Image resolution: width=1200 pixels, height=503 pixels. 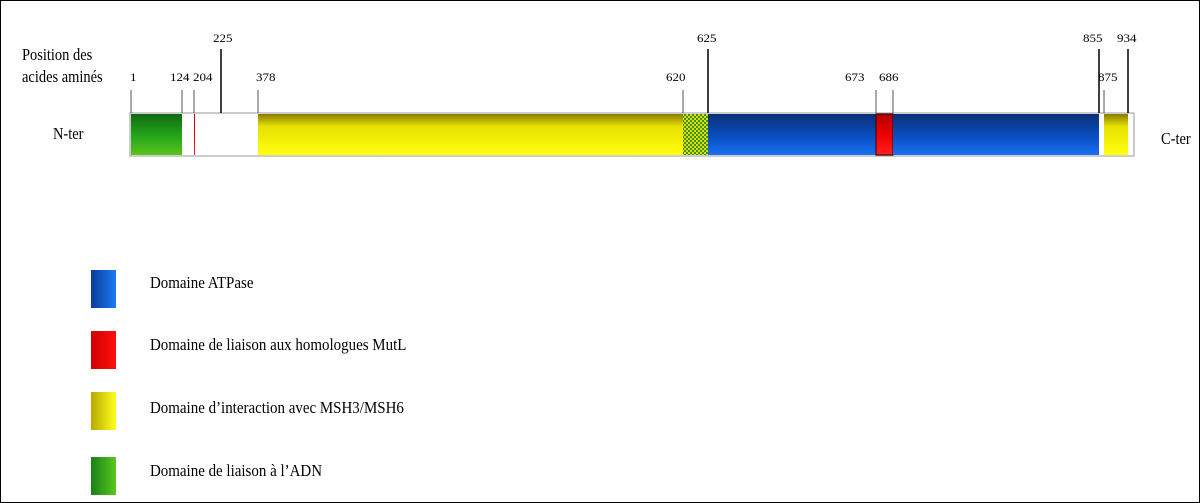 What do you see at coordinates (203, 77) in the screenshot?
I see `tick-label-204: 204` at bounding box center [203, 77].